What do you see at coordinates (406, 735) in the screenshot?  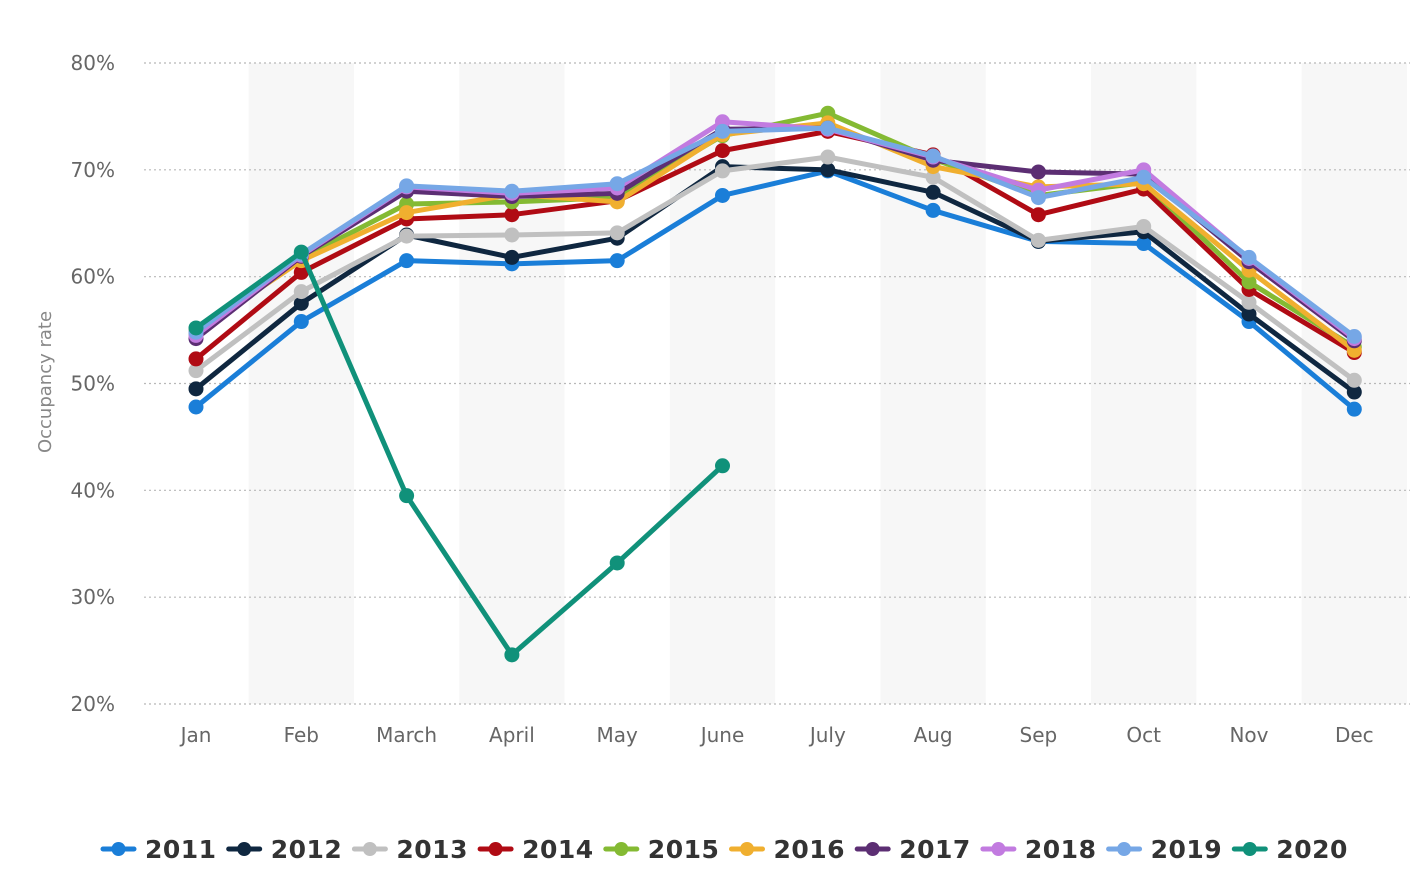 I see `x-tick-label: March` at bounding box center [406, 735].